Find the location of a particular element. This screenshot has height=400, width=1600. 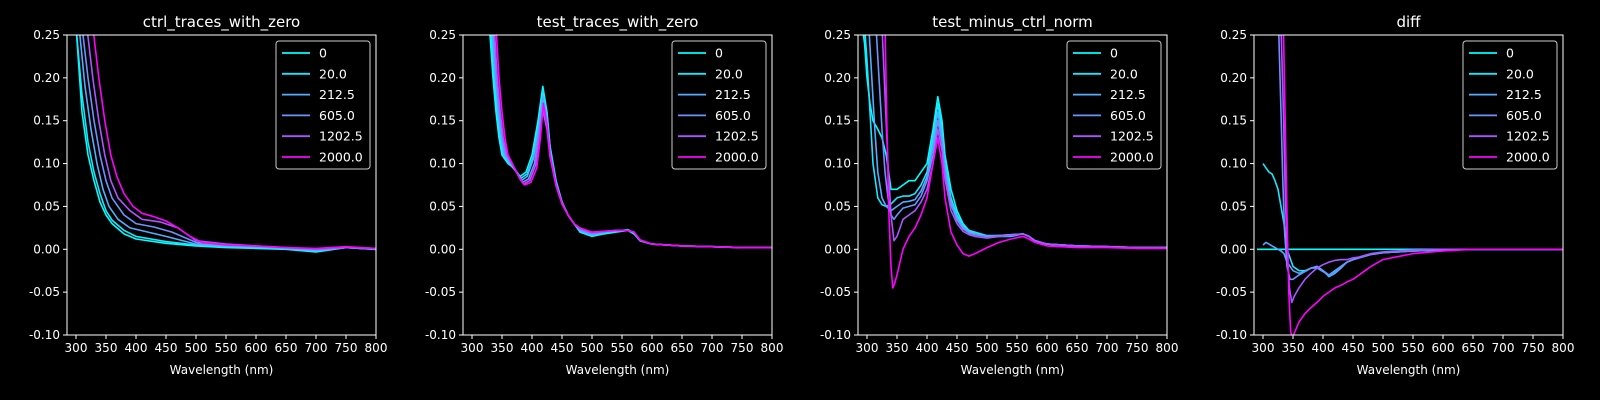

chart-title: ctrl_traces_with_zero is located at coordinates (221, 22).